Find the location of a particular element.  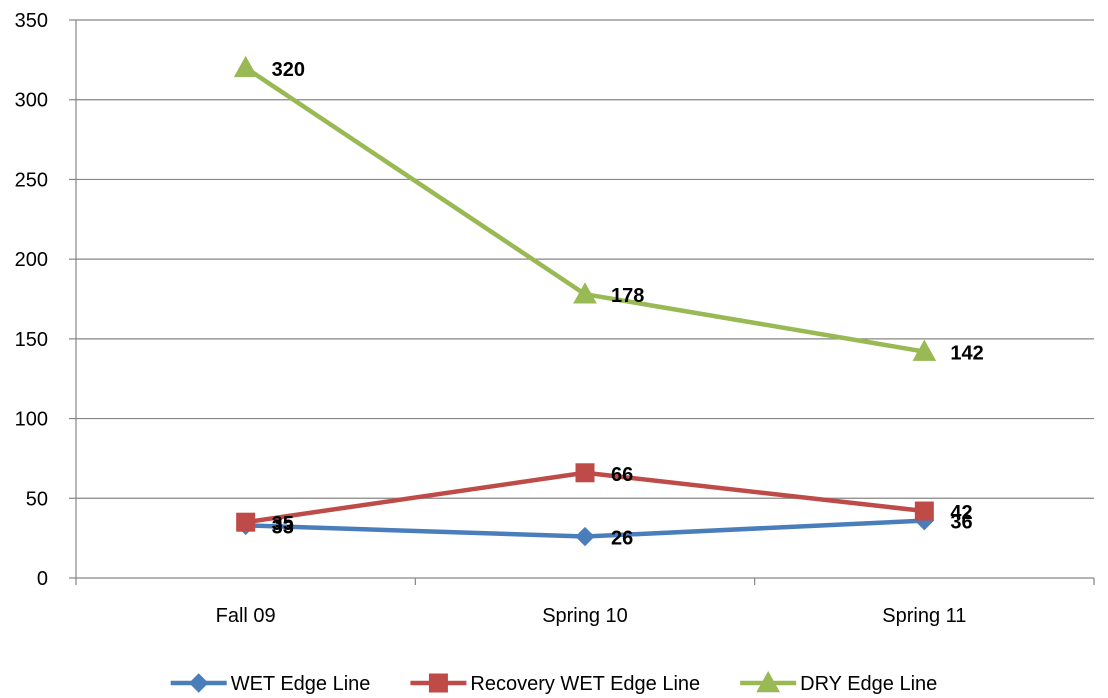

legend-item: WET Edge Line is located at coordinates (270, 684).